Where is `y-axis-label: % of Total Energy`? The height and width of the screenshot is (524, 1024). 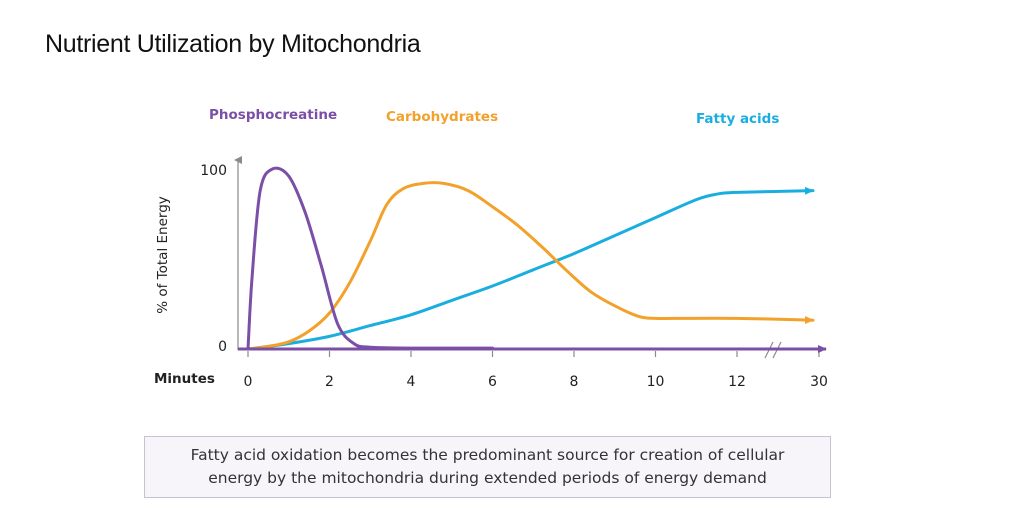 y-axis-label: % of Total Energy is located at coordinates (163, 255).